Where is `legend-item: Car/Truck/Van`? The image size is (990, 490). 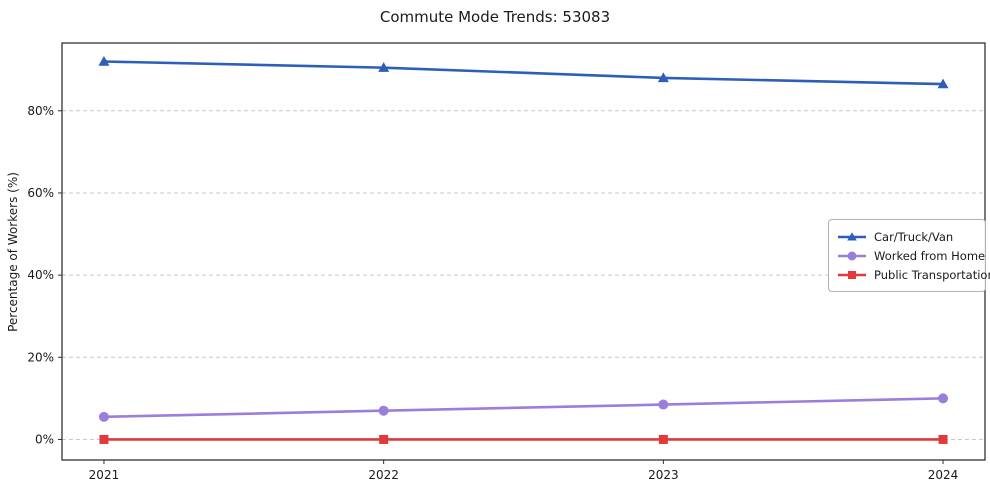
legend-item: Car/Truck/Van is located at coordinates (906, 236).